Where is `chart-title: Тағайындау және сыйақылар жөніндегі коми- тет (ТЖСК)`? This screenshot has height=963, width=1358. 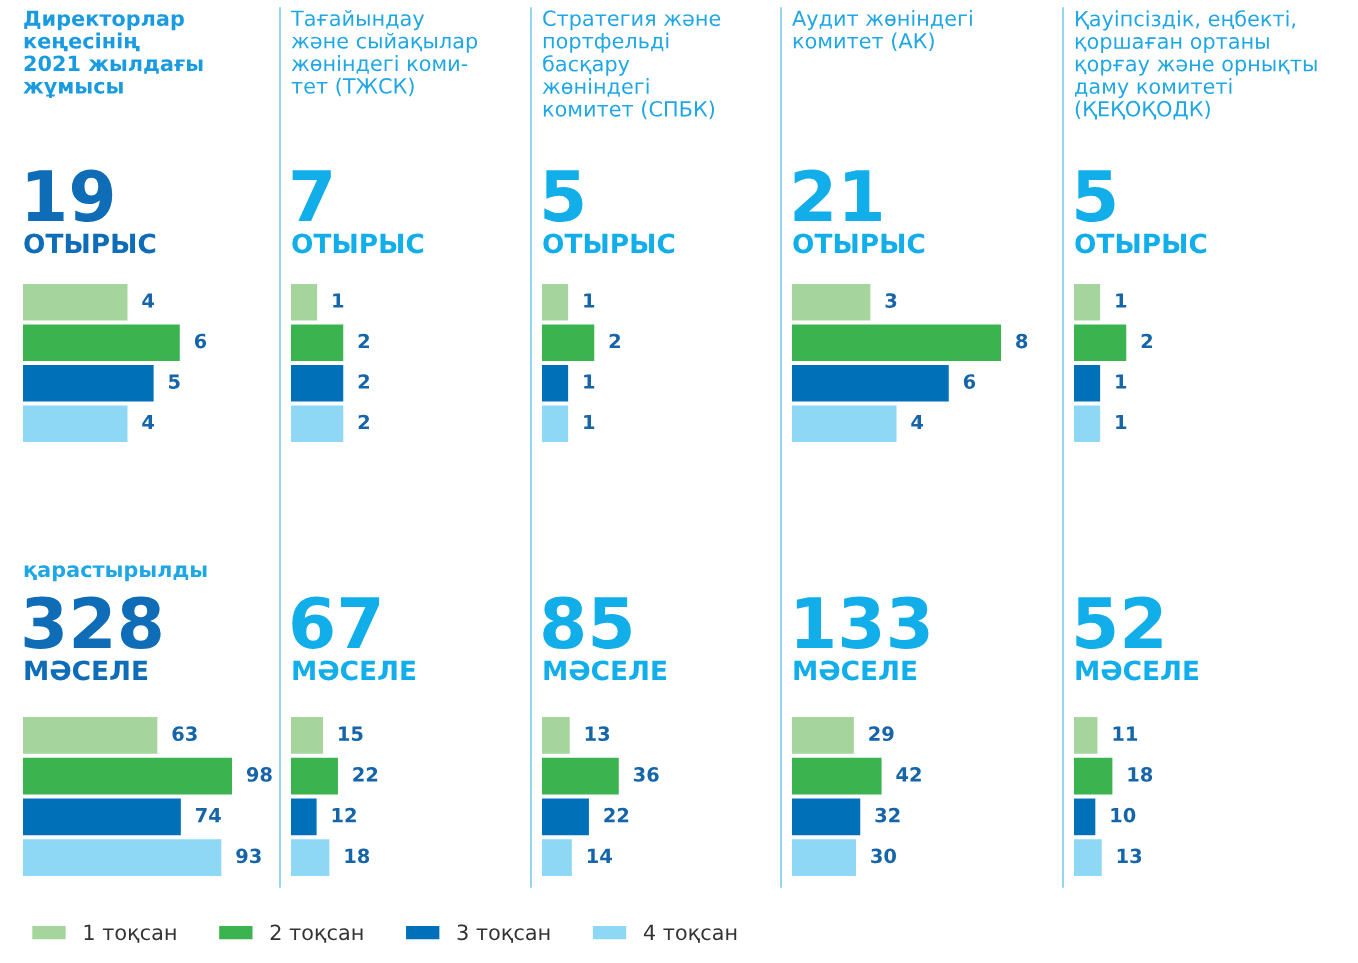
chart-title: Тағайындау және сыйақылар жөніндегі коми- тет (ТЖСК) is located at coordinates (384, 53).